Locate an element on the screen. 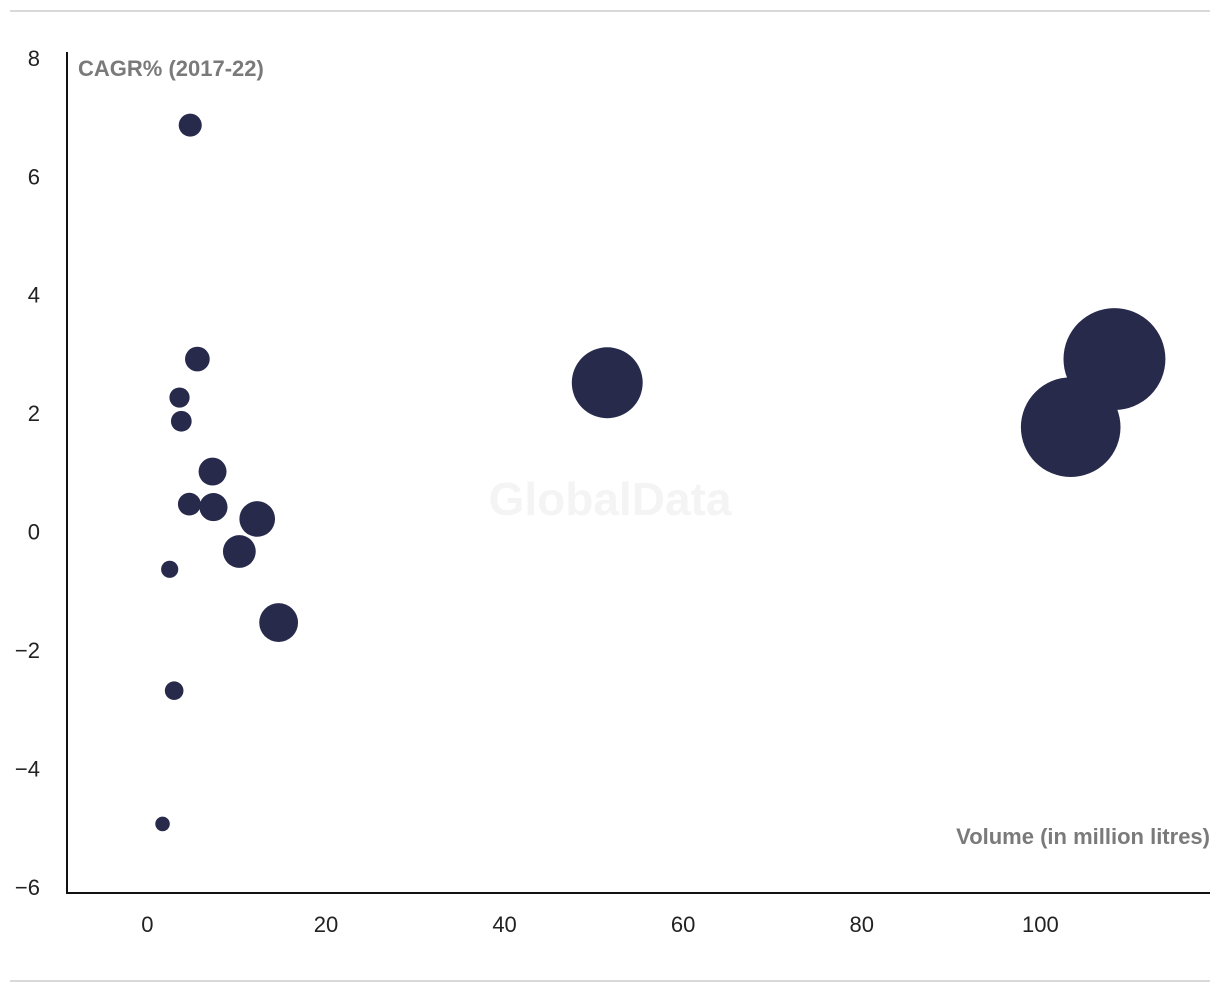 The image size is (1220, 1006). y-tick-label: −2 is located at coordinates (27, 650).